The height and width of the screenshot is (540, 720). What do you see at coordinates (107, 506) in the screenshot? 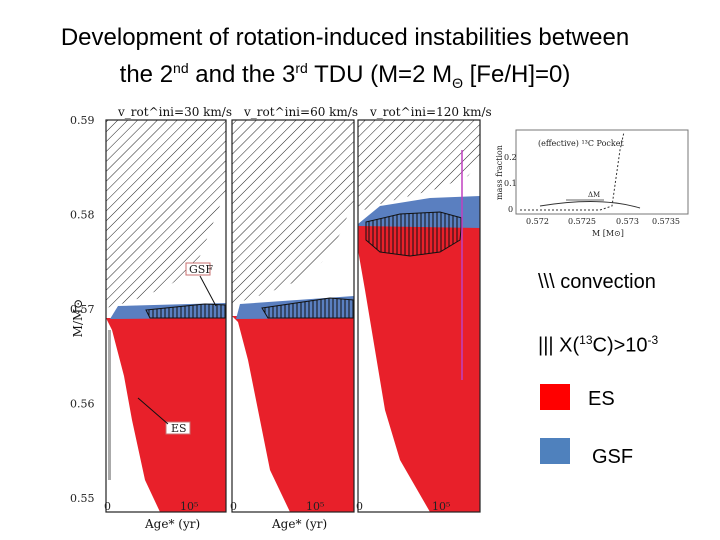
I see `x-tick-0-p1: 0` at bounding box center [107, 506].